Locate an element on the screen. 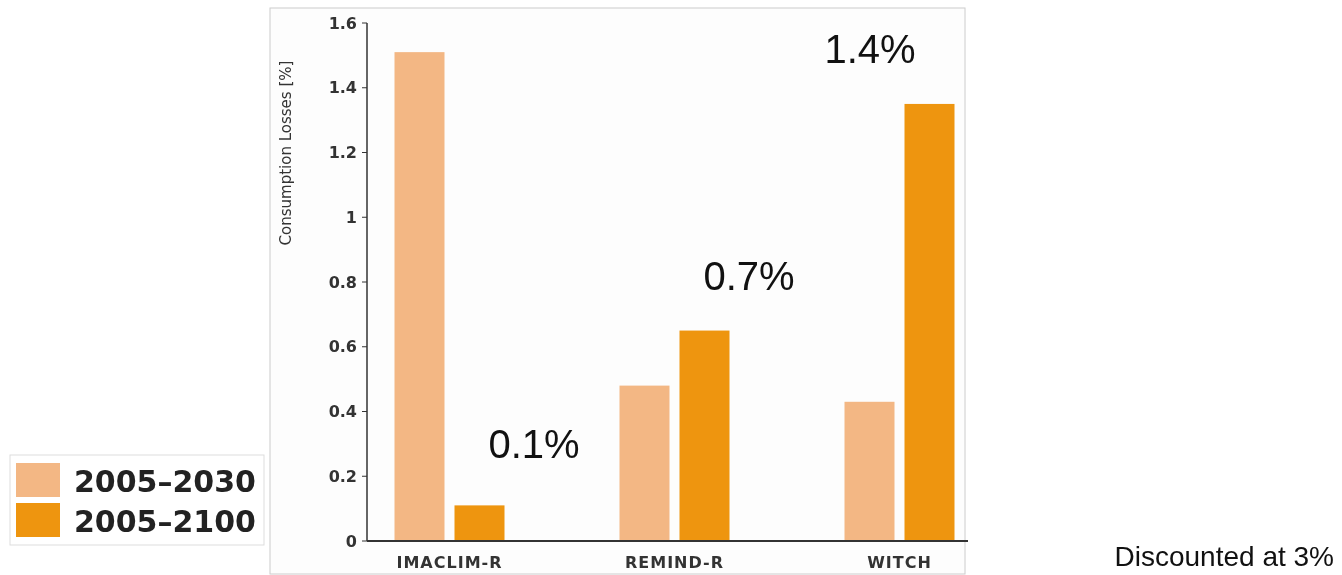  annotation: 0.1% is located at coordinates (534, 444).